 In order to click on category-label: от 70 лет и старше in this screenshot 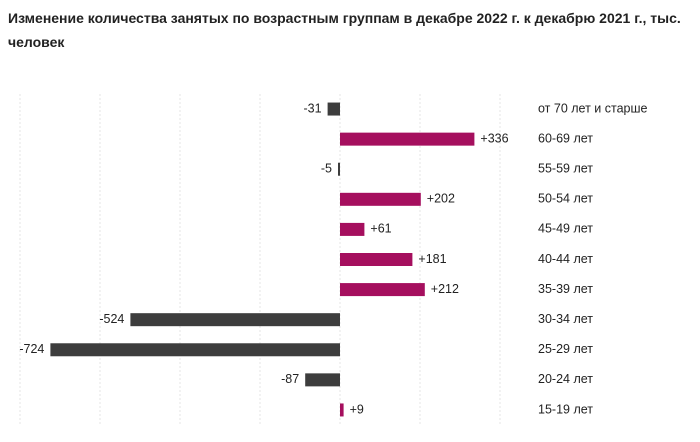, I will do `click(593, 108)`.